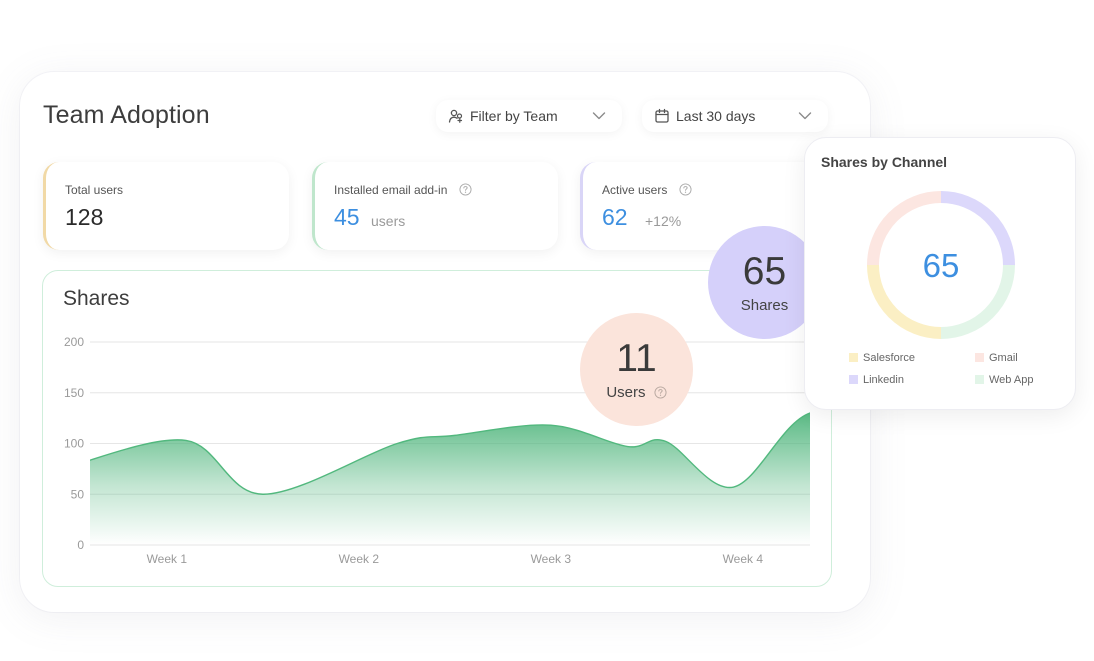  I want to click on shares-area-fill, so click(450, 479).